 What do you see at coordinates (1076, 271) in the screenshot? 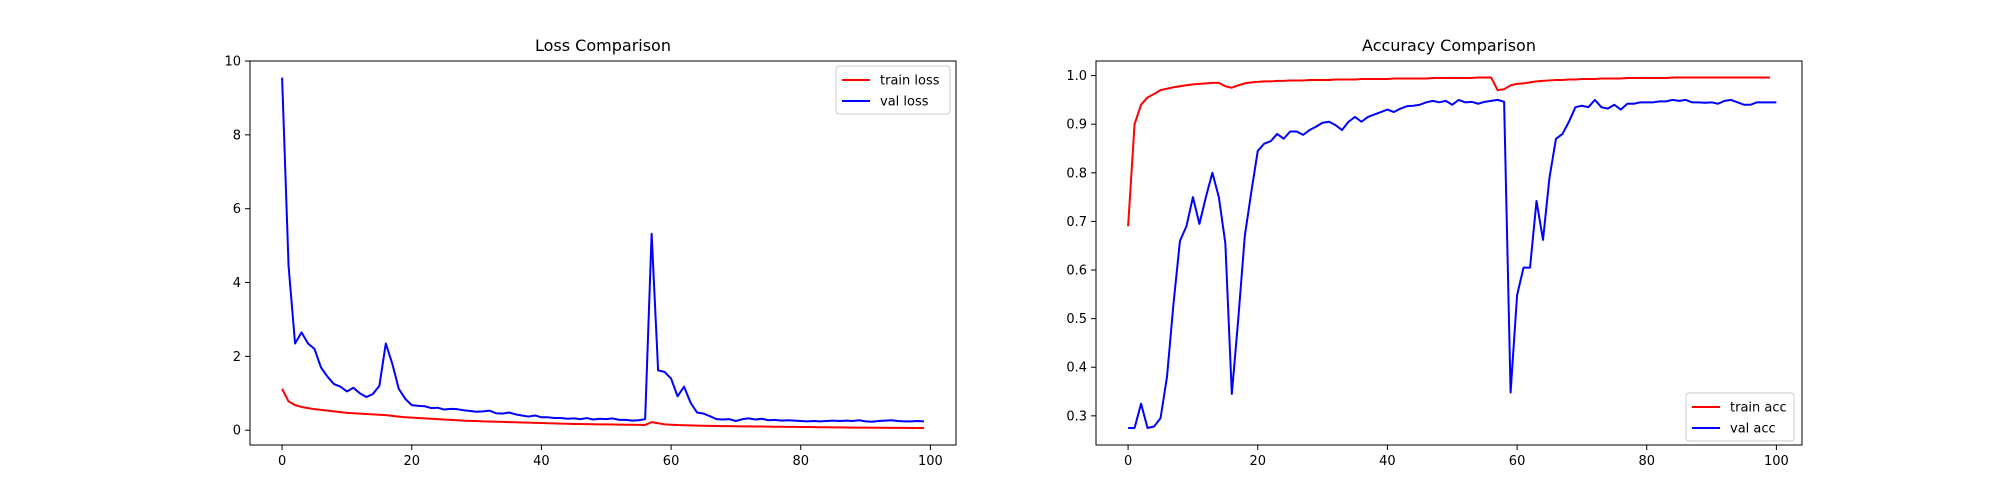
I see `y-tick-label: 0.6` at bounding box center [1076, 271].